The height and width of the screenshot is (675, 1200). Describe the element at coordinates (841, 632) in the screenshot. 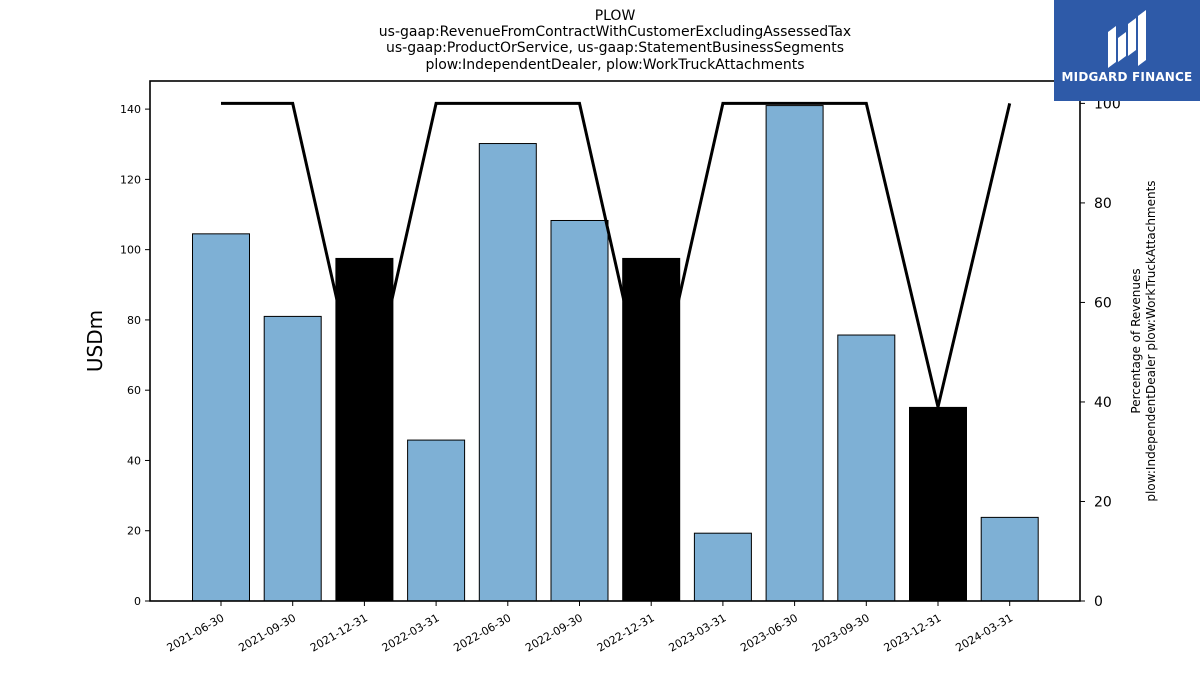

I see `x-tick-label-2023-09-30: 2023-09-30` at that location.